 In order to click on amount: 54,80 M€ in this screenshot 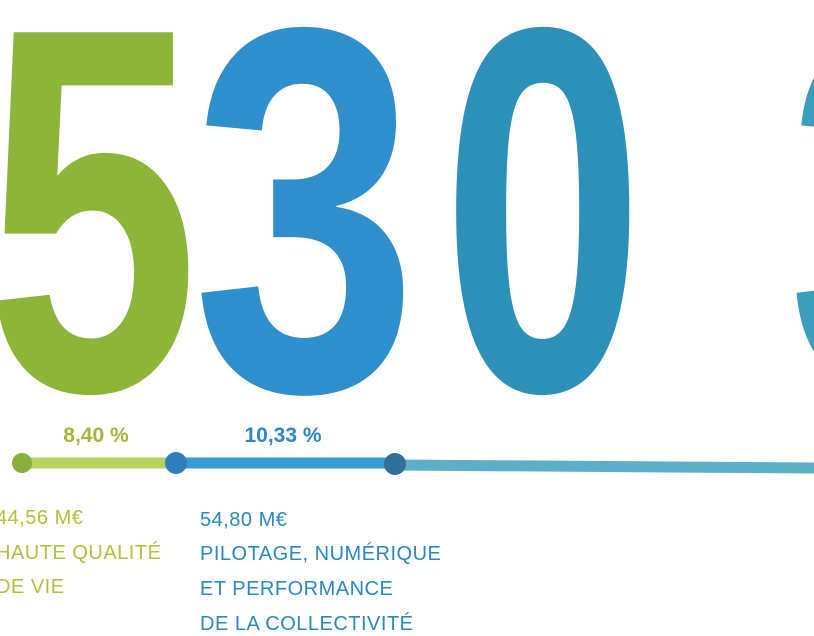, I will do `click(243, 520)`.